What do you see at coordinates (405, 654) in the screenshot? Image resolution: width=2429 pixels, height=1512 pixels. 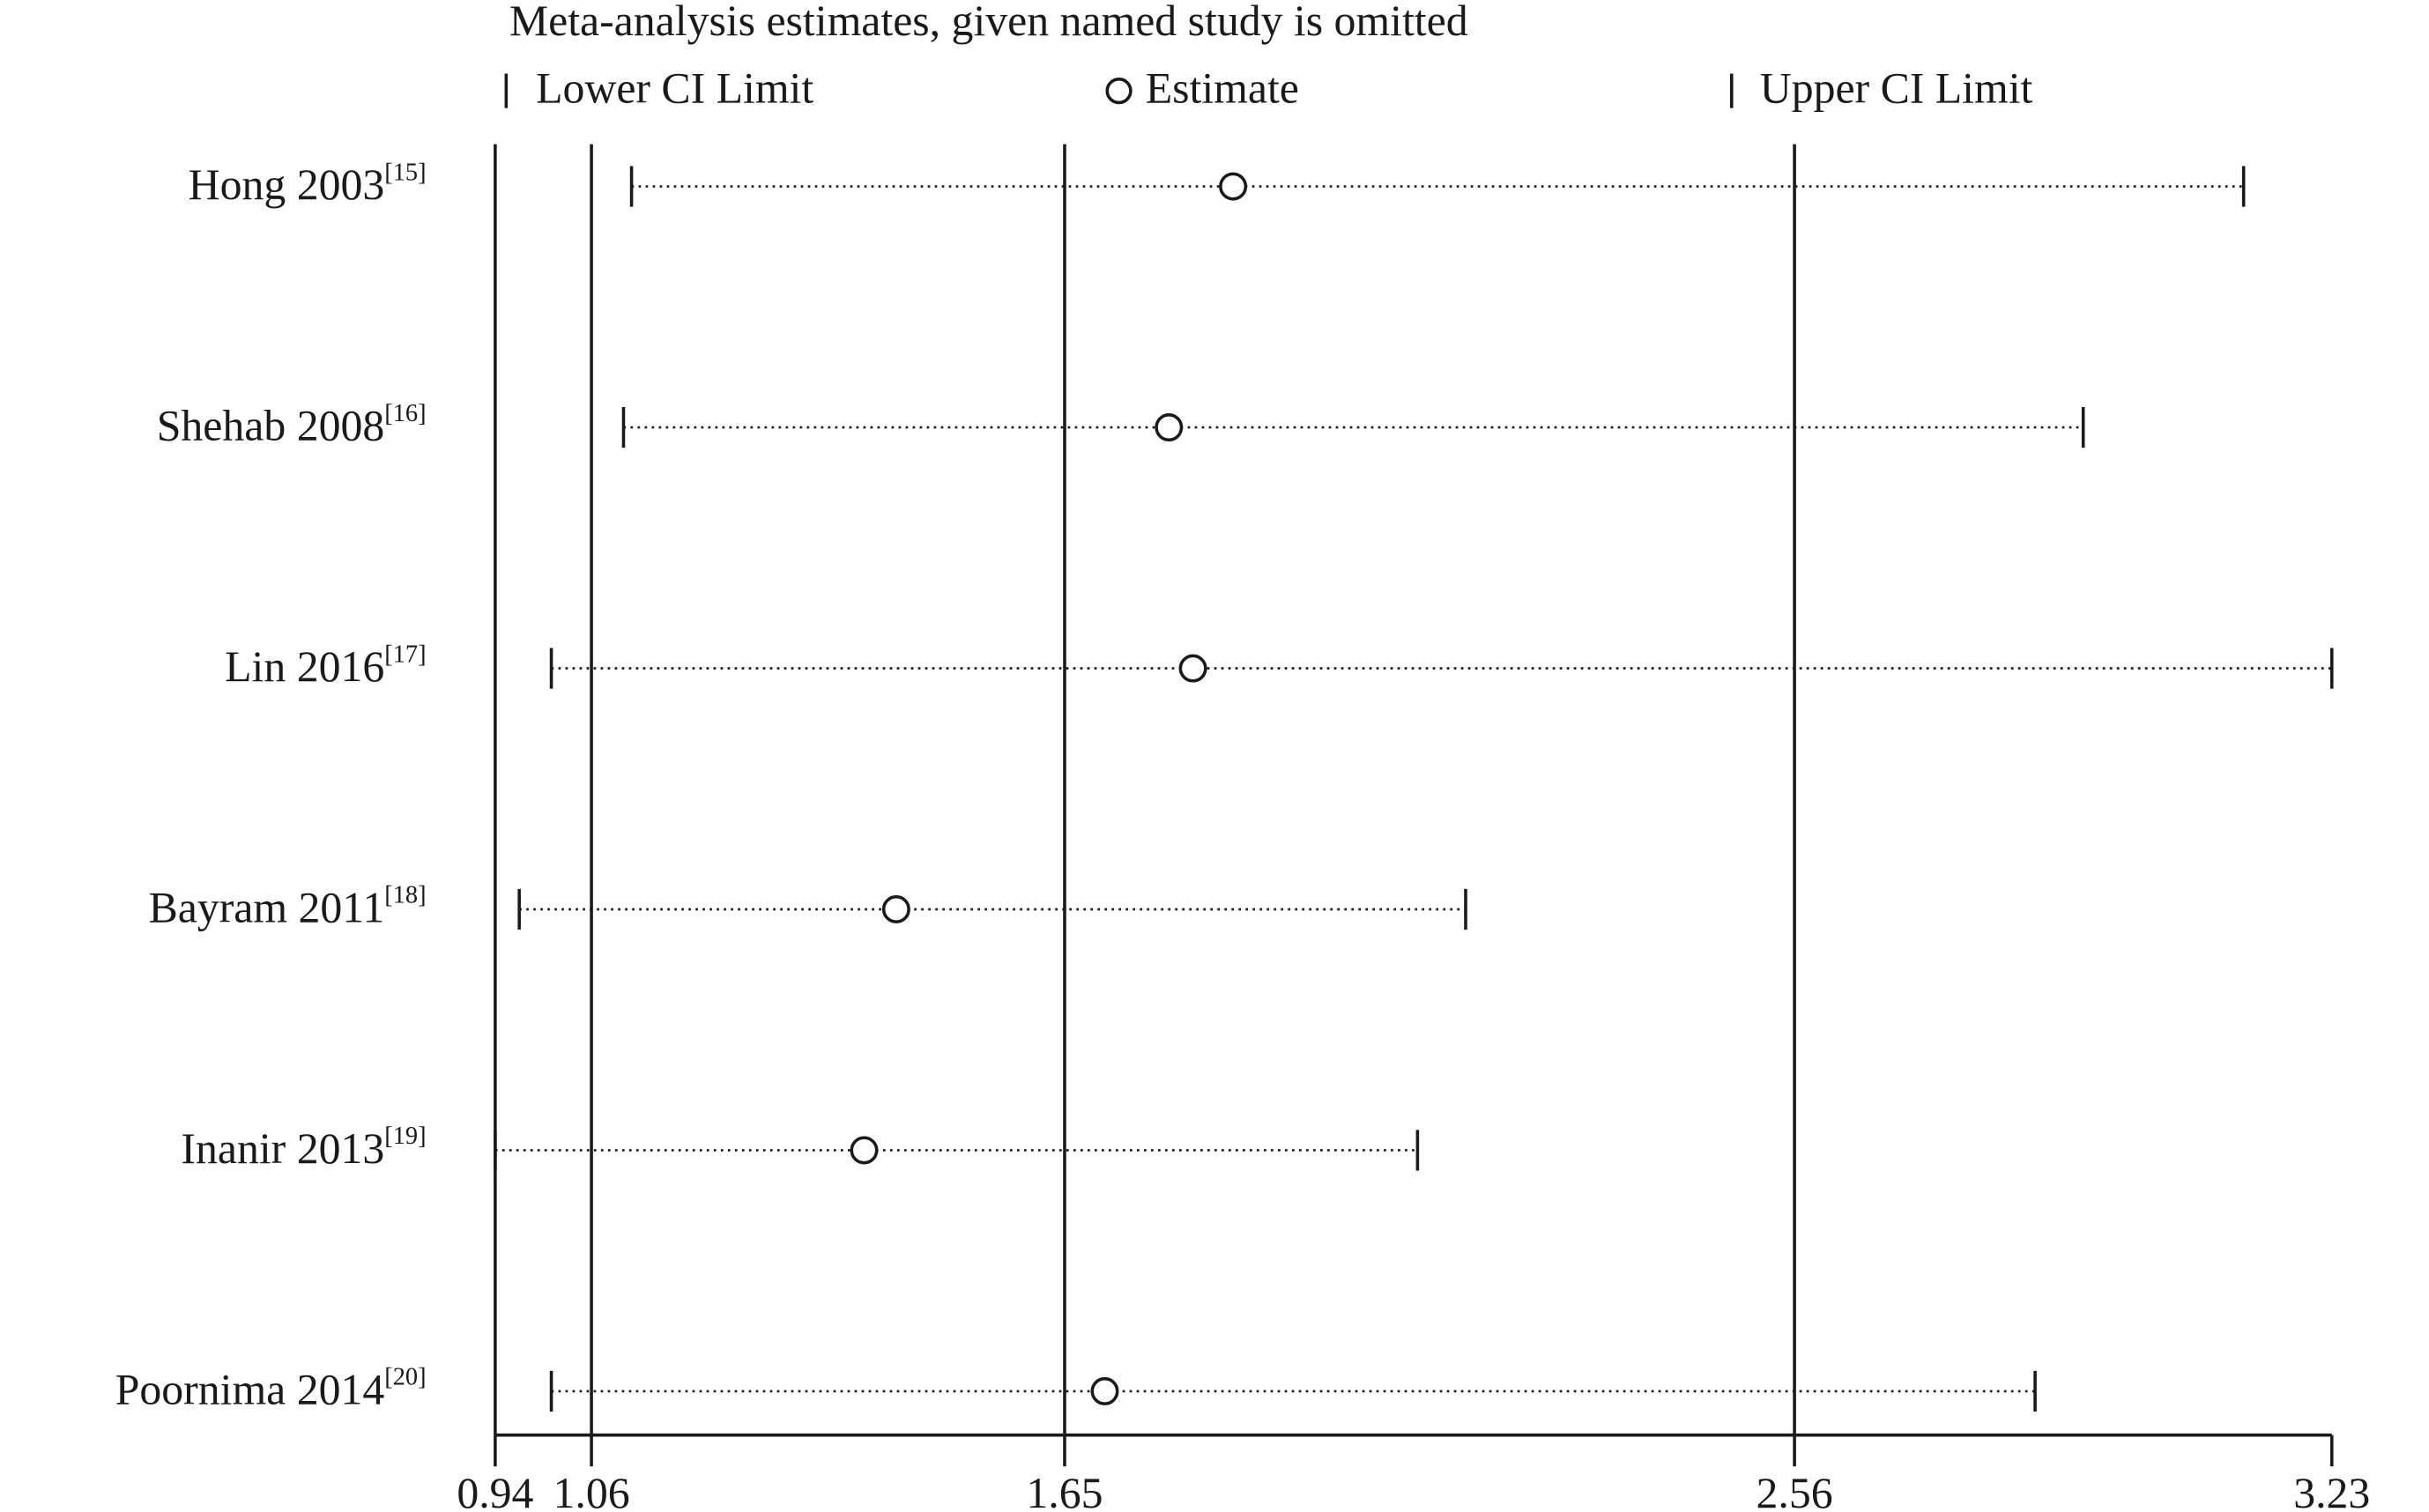 I see `study-reference: [17]` at bounding box center [405, 654].